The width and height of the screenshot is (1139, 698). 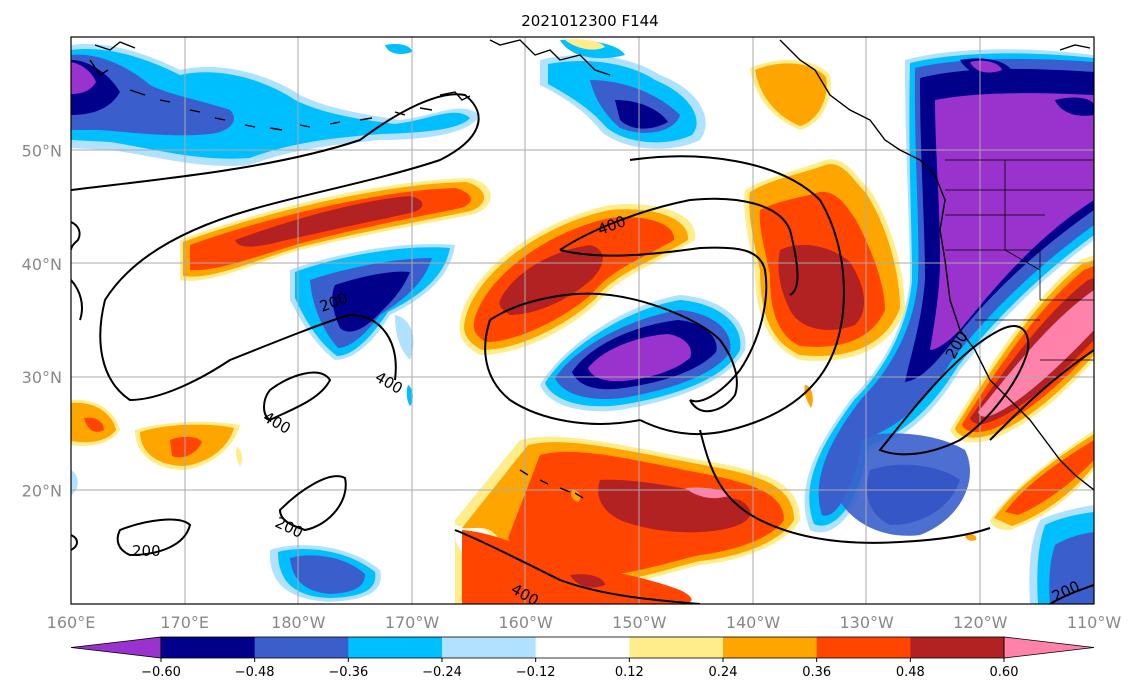 What do you see at coordinates (589, 21) in the screenshot?
I see `plot-title: 2021012300 F144` at bounding box center [589, 21].